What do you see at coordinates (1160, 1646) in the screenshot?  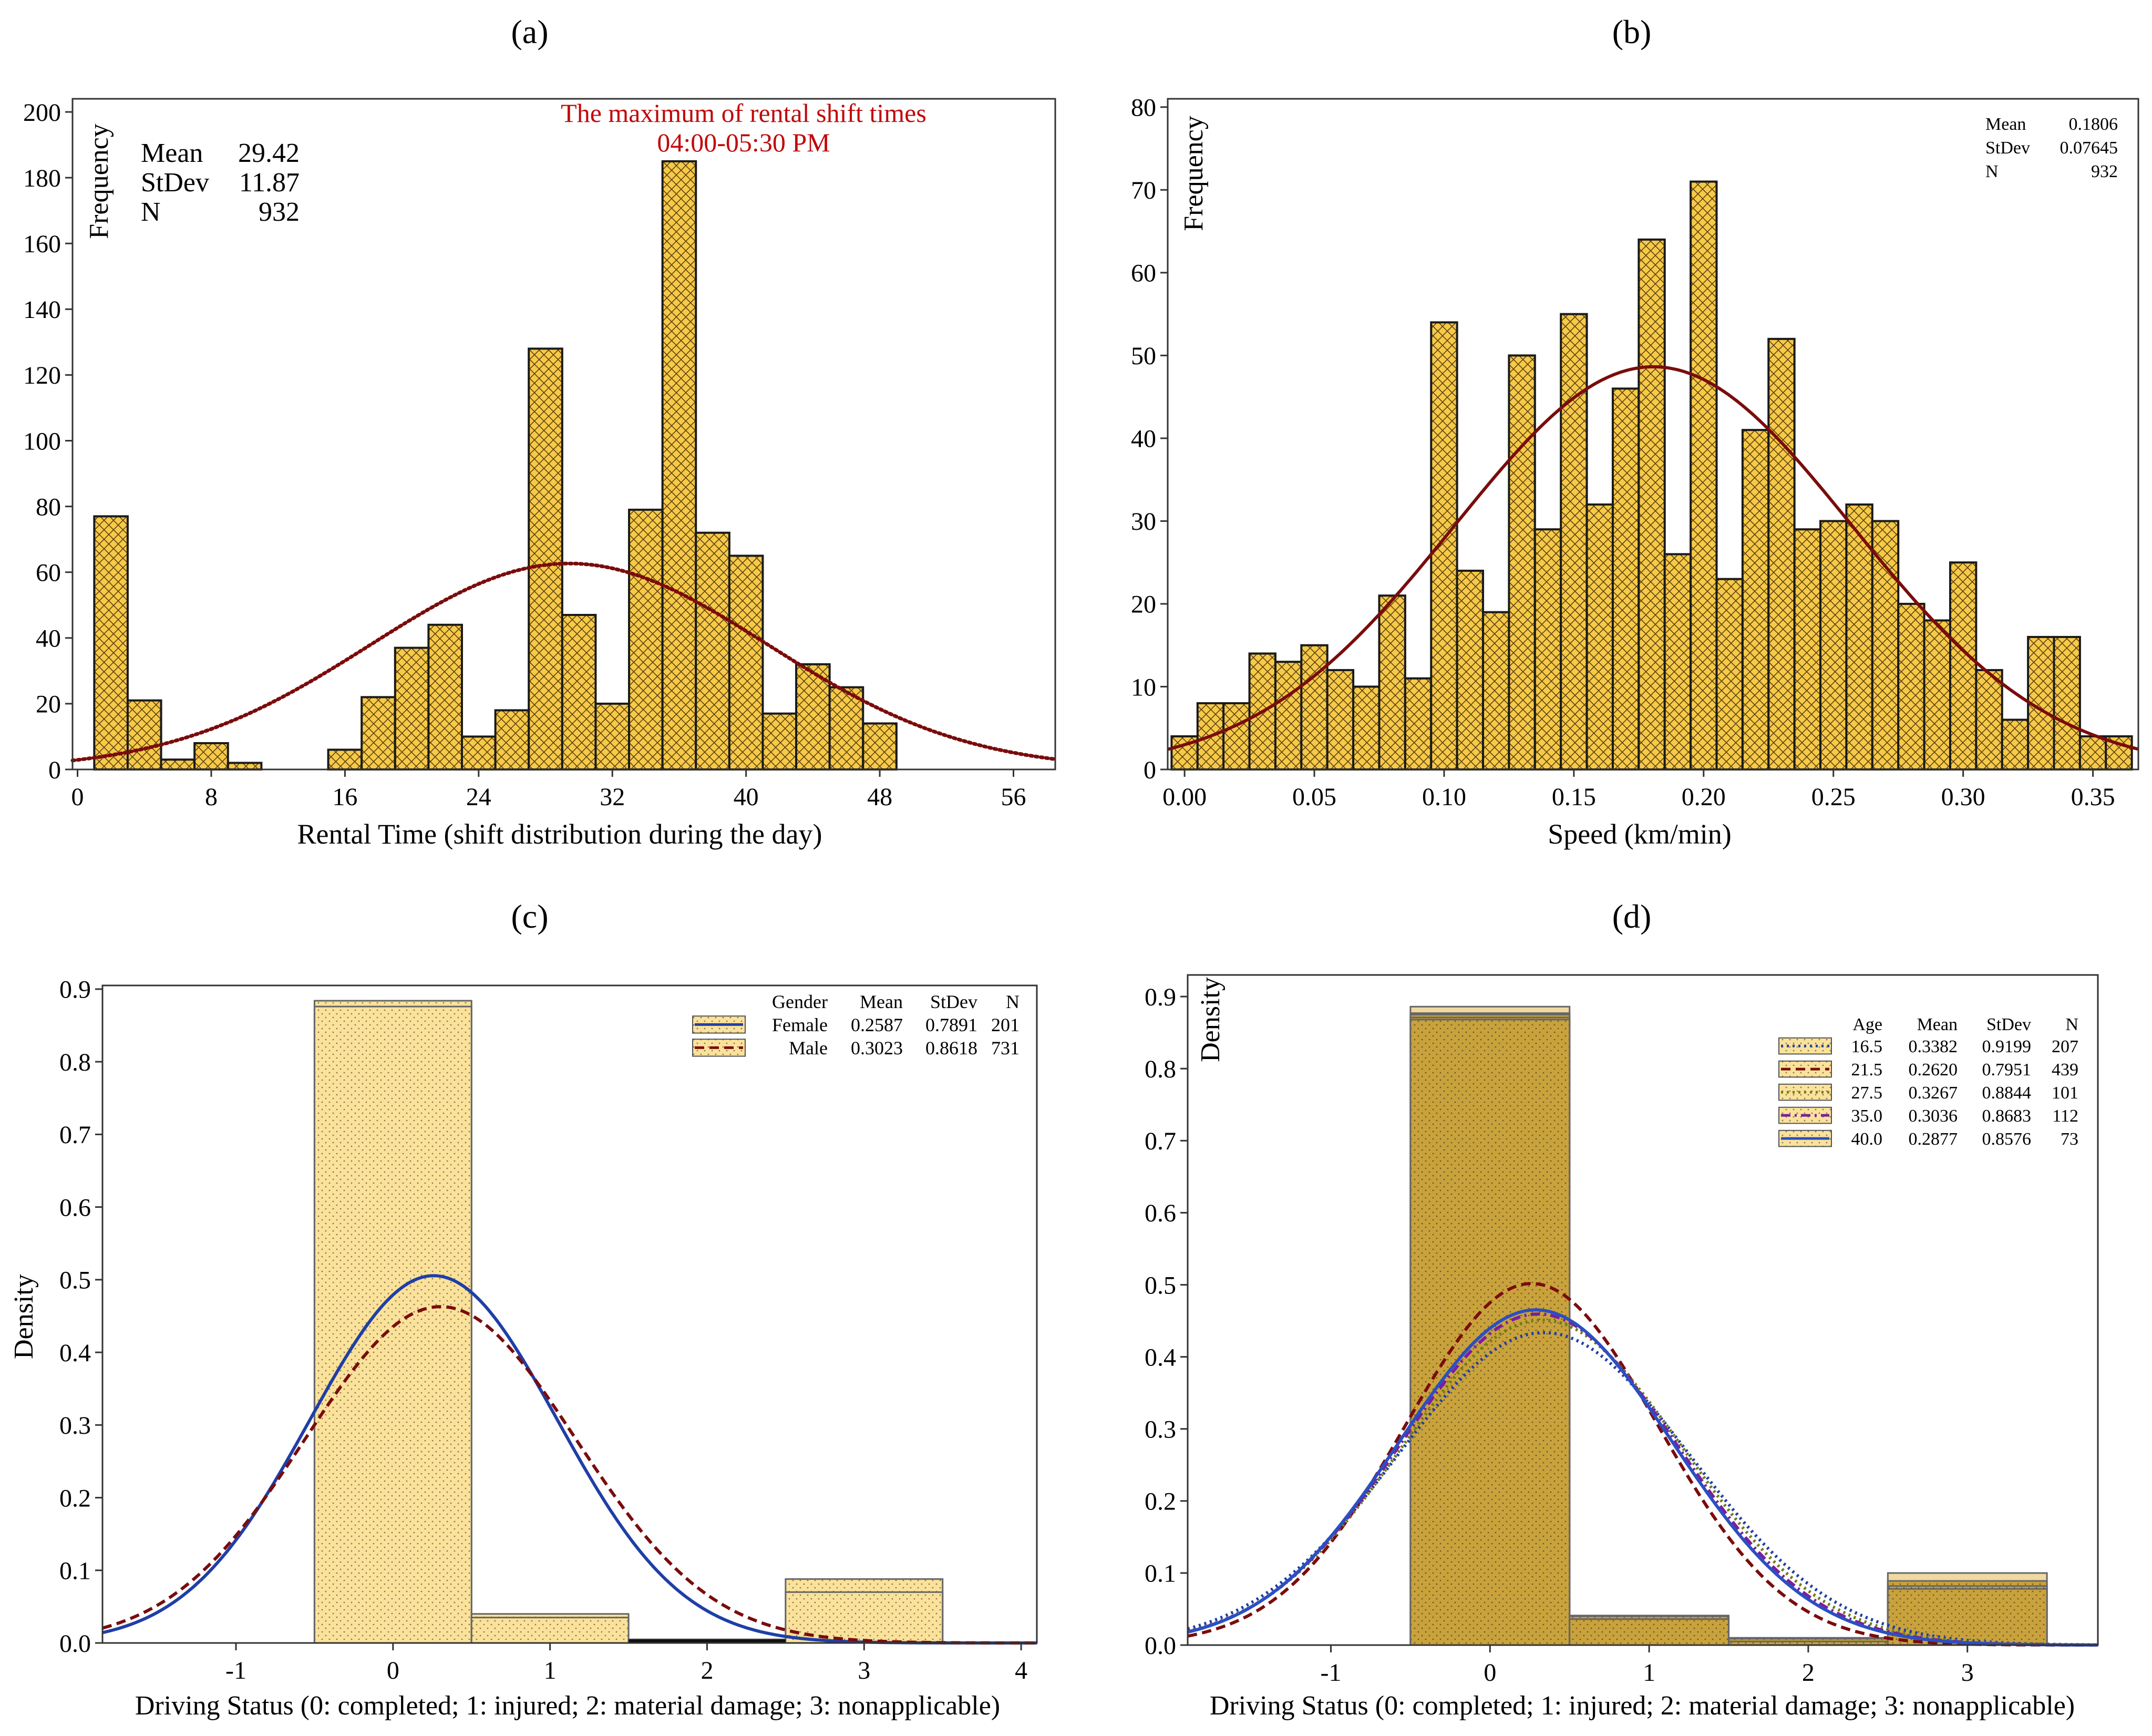 I see `panel-d-ytick-label: 0.0` at bounding box center [1160, 1646].